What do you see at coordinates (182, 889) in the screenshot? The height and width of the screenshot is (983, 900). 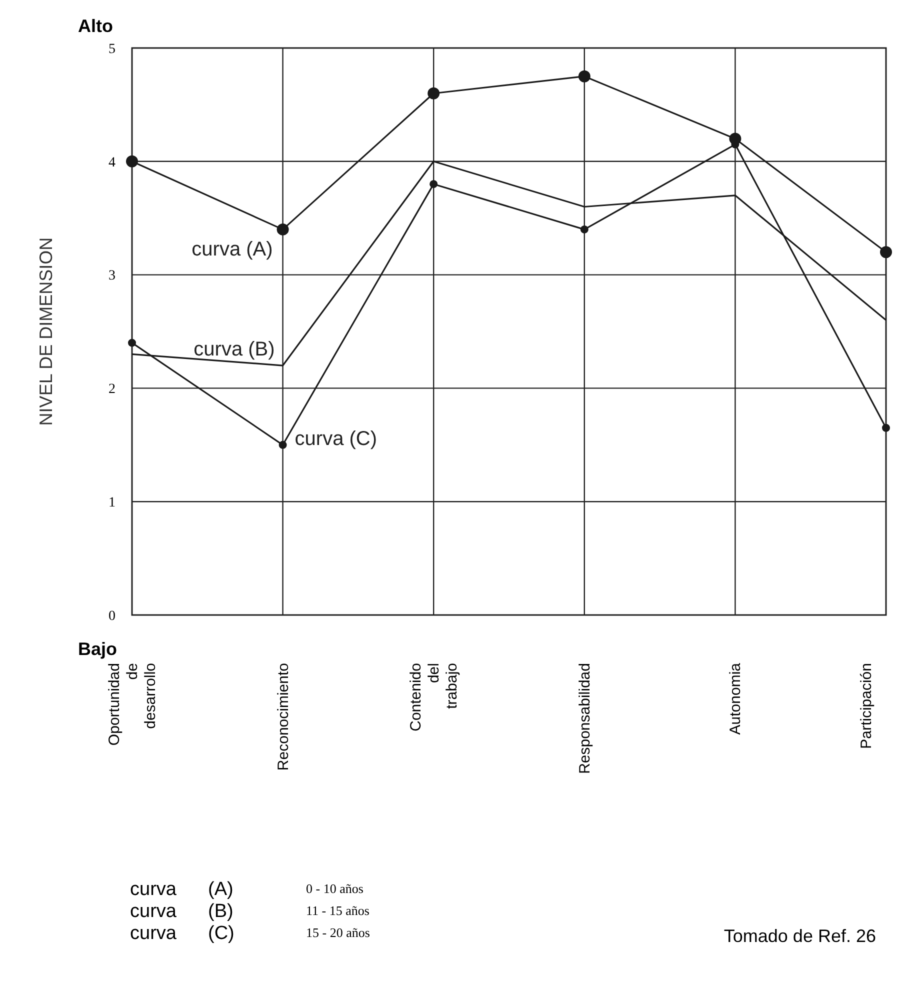 I see `text: curva (A)` at bounding box center [182, 889].